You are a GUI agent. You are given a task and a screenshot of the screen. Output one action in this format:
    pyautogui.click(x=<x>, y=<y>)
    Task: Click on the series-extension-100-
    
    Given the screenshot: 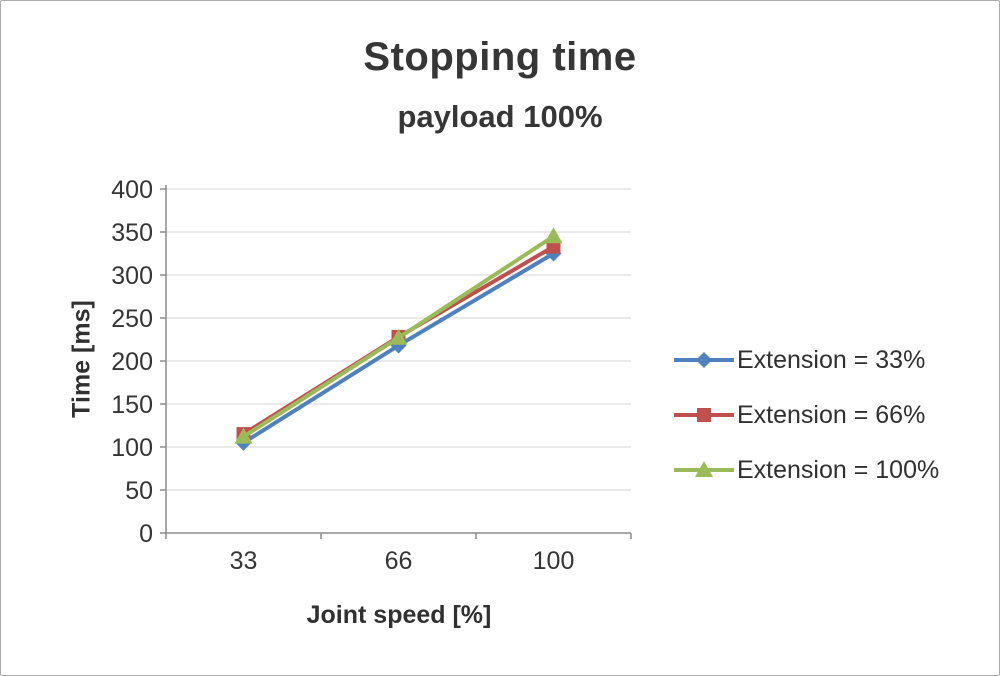 What is the action you would take?
    pyautogui.click(x=398, y=335)
    